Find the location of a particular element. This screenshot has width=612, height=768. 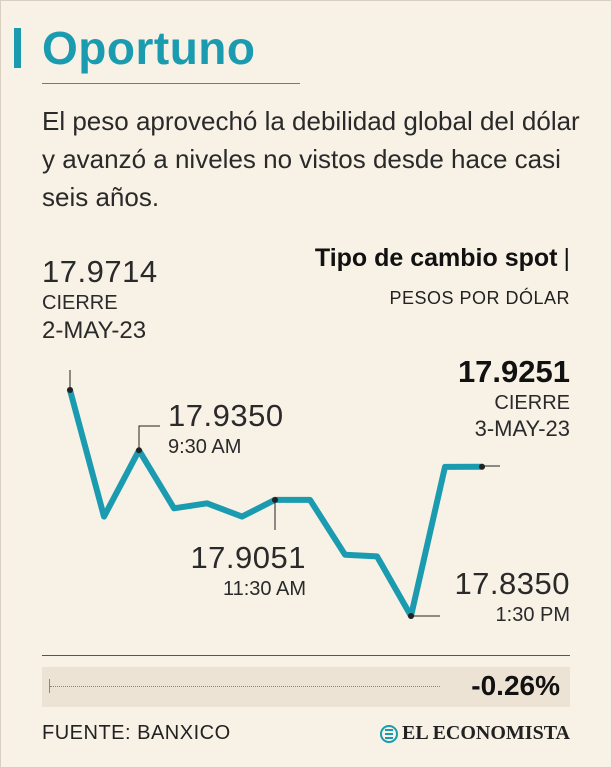

annotation-130-value: 17.8350 is located at coordinates (512, 583).